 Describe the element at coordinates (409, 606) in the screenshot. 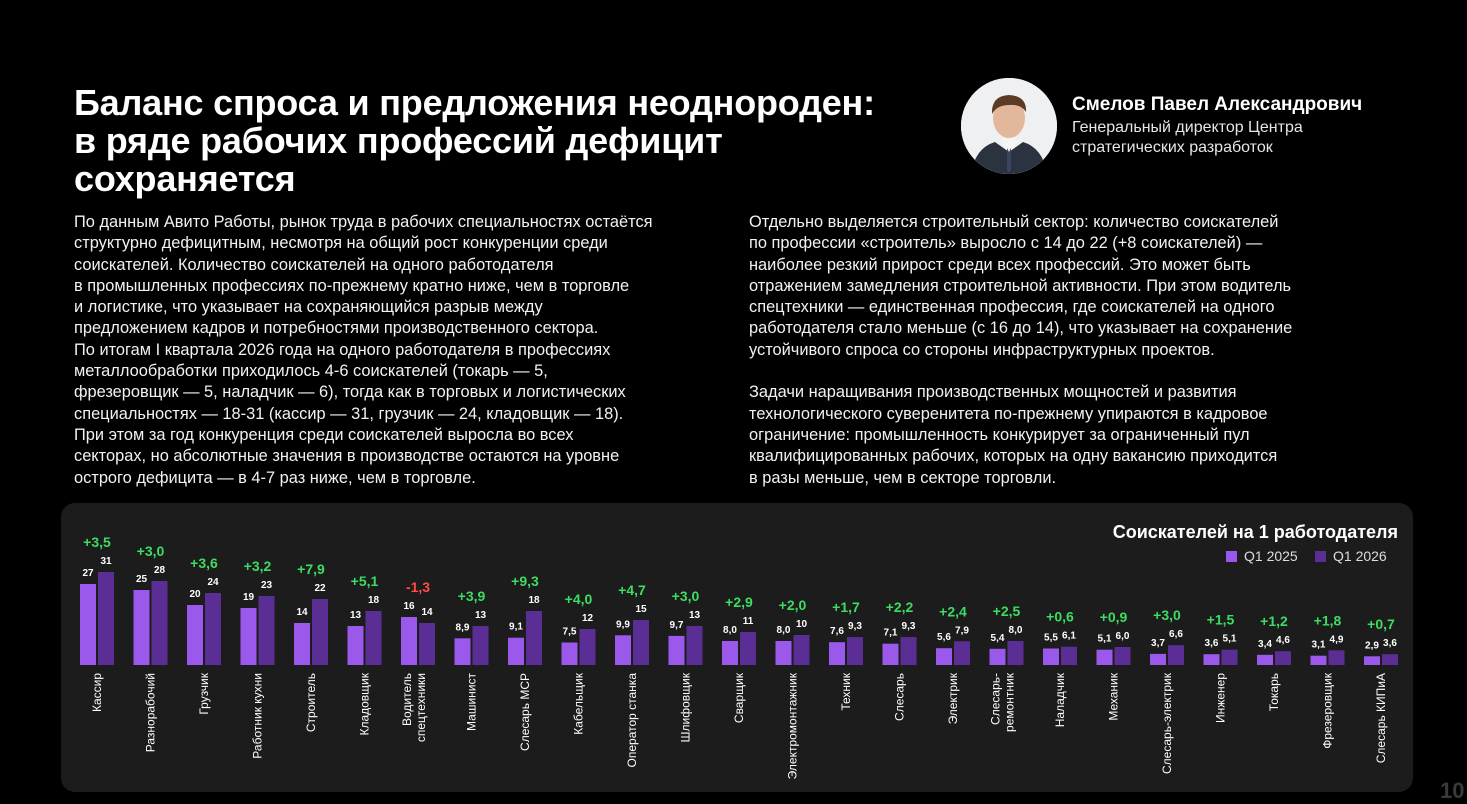

I see `data-label-q1-2025: 16` at that location.